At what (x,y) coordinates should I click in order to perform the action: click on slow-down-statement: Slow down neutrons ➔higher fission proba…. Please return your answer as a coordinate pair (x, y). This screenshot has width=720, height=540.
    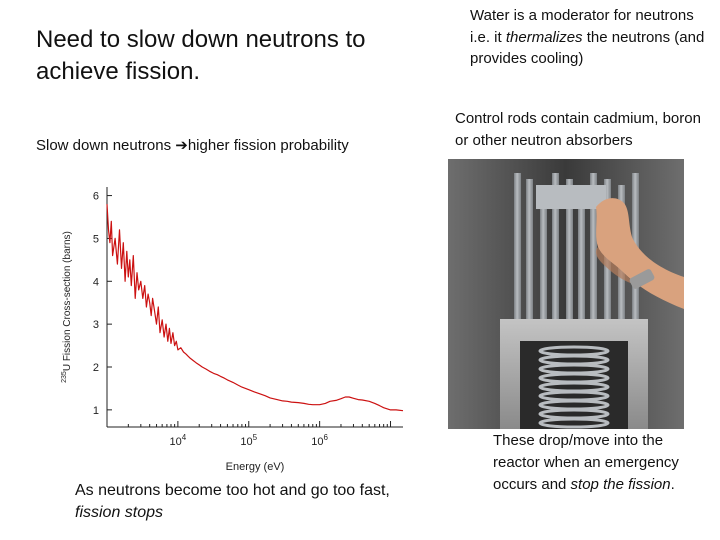
    Looking at the image, I should click on (226, 146).